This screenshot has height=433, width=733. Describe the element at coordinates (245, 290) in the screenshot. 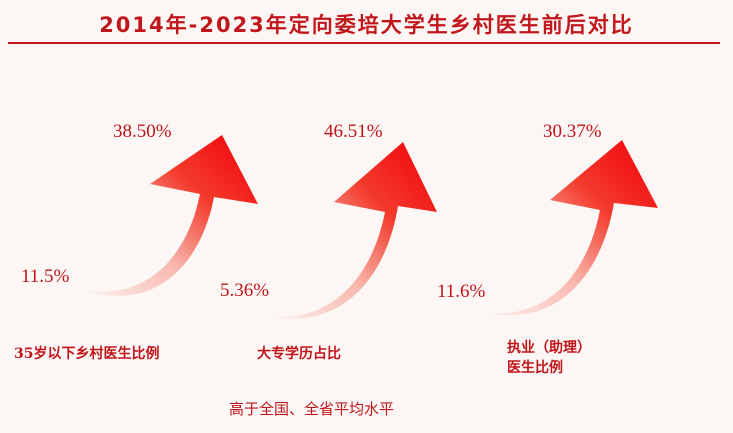

I see `metric-before-value: 5.36%` at that location.